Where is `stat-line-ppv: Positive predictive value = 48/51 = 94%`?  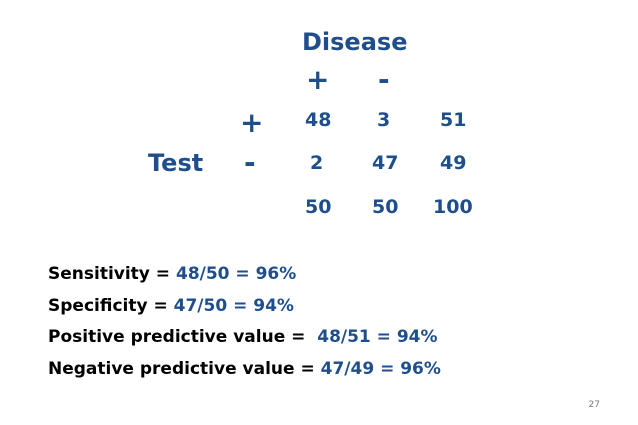 stat-line-ppv: Positive predictive value = 48/51 = 94% is located at coordinates (243, 337).